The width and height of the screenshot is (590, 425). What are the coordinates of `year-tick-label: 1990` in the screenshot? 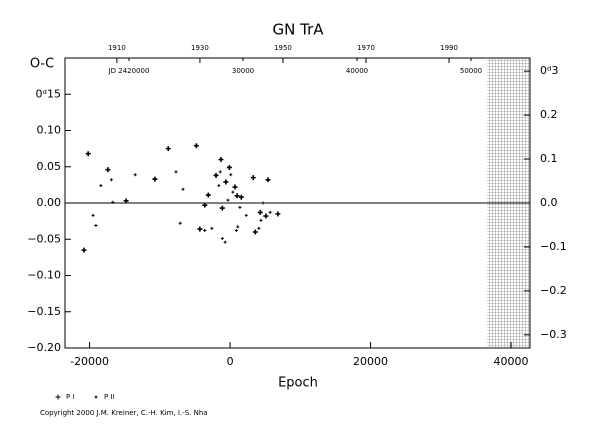 It's located at (449, 48).